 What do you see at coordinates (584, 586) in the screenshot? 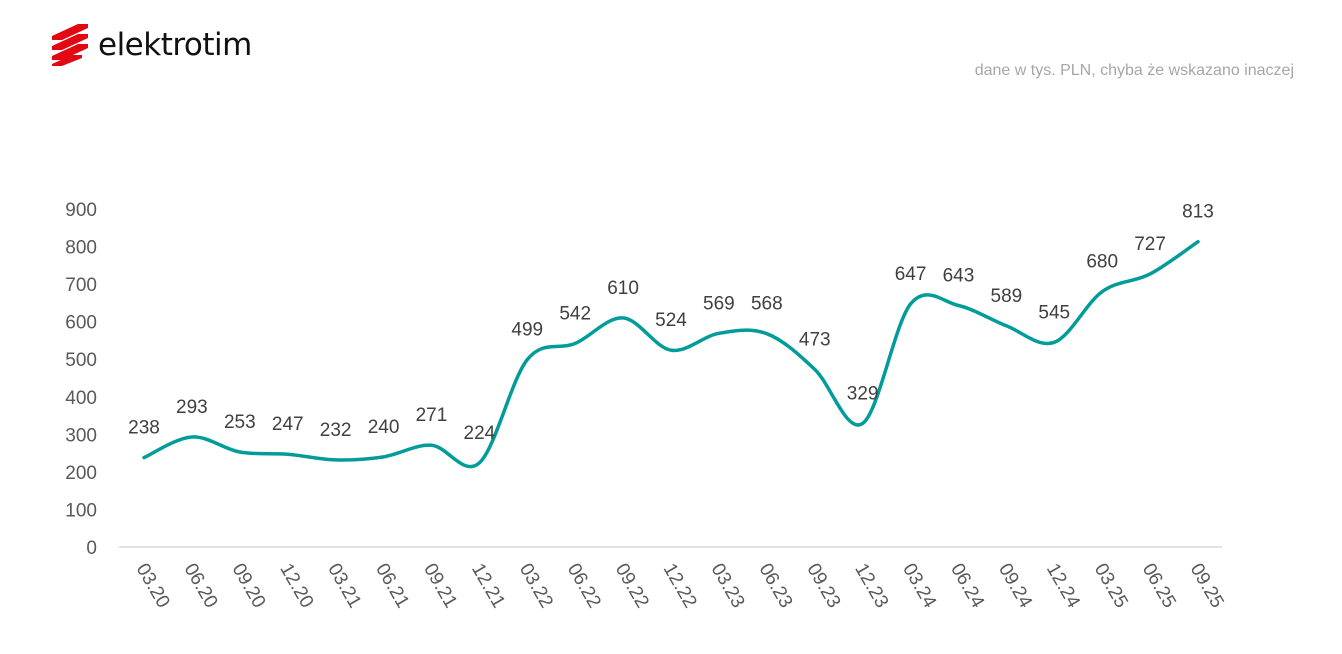
I see `x-tick-label: 06.22` at bounding box center [584, 586].